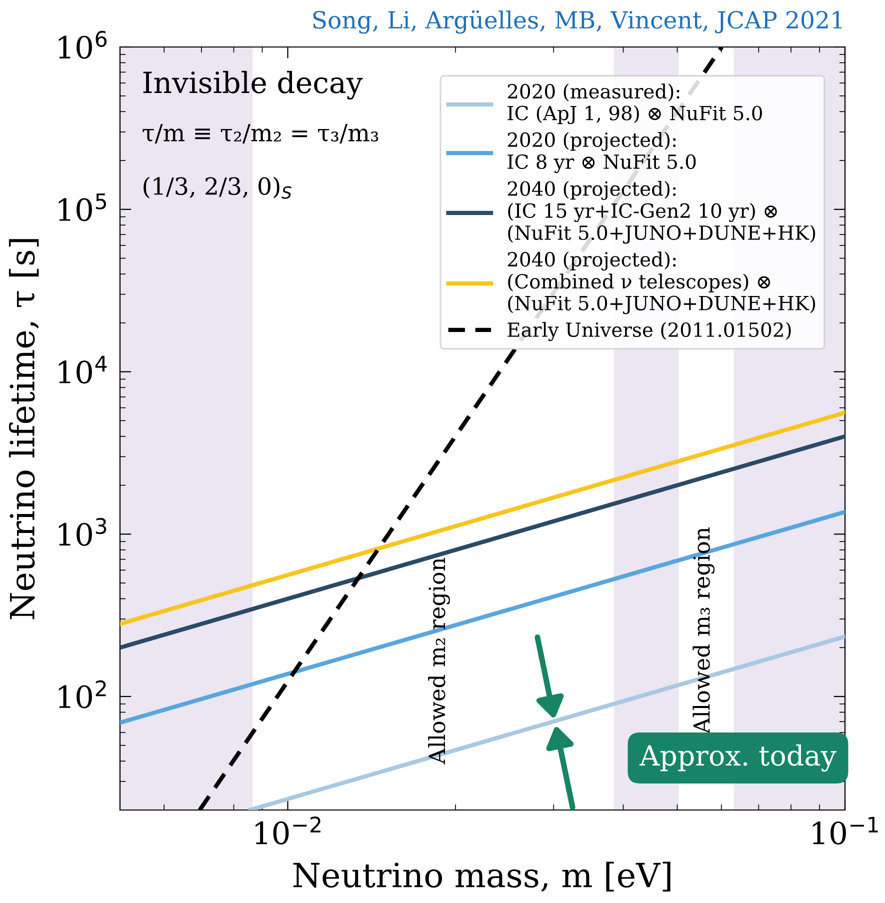 This screenshot has height=903, width=885. I want to click on annotation: Invisible decay, so click(253, 85).